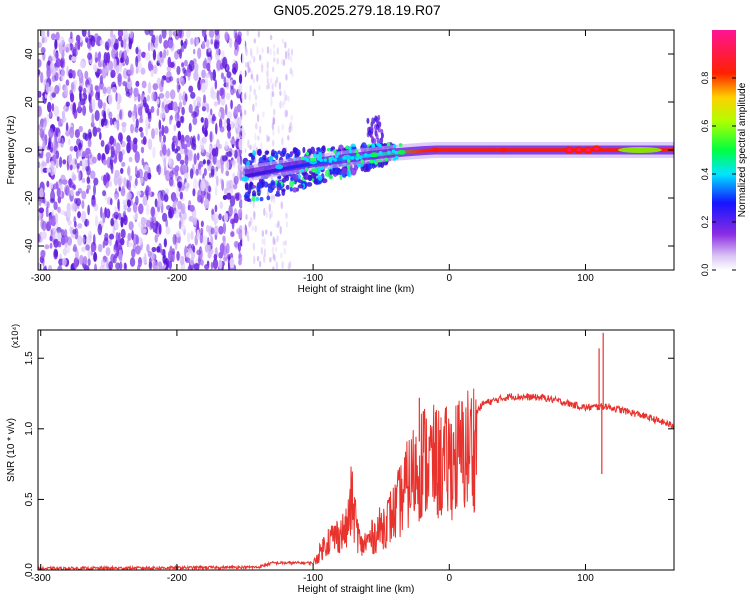  Describe the element at coordinates (29, 245) in the screenshot. I see `y-tick-label: -40` at that location.